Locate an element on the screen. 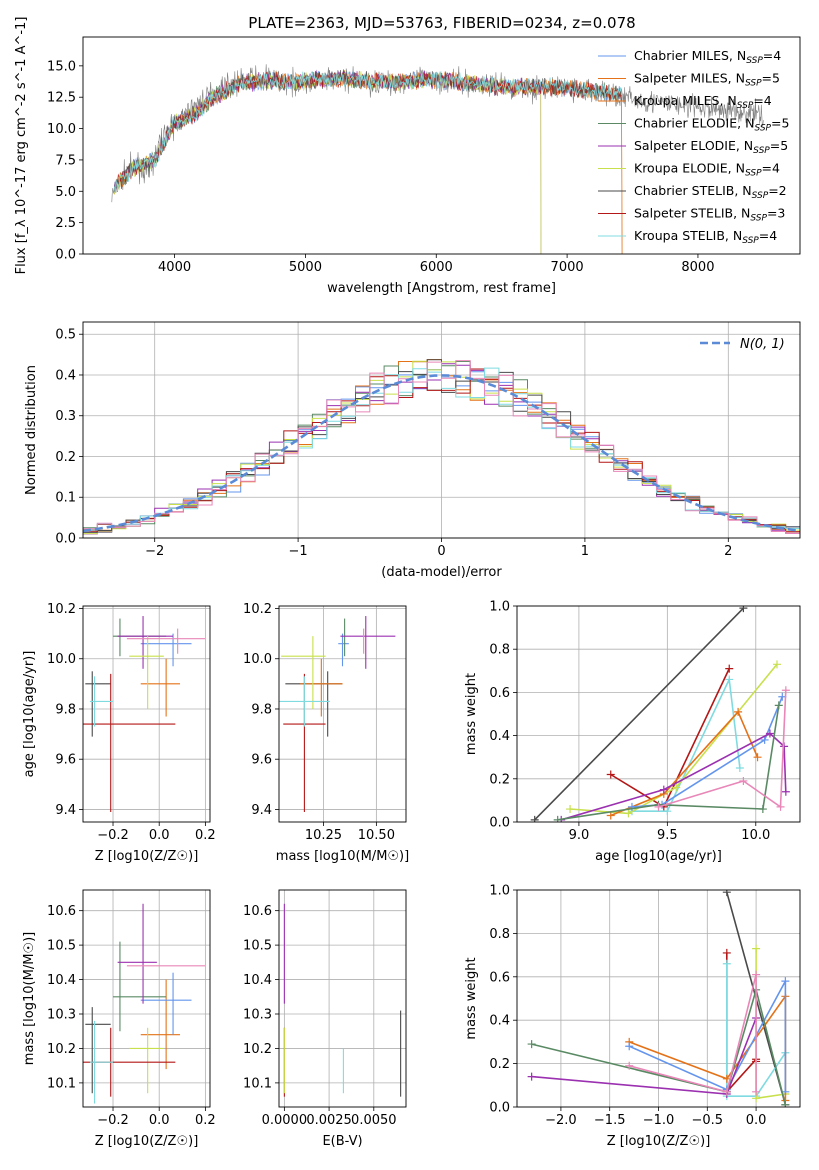 Image resolution: width=819 pixels, height=1170 pixels. x-tick-label: 6000 is located at coordinates (436, 267).